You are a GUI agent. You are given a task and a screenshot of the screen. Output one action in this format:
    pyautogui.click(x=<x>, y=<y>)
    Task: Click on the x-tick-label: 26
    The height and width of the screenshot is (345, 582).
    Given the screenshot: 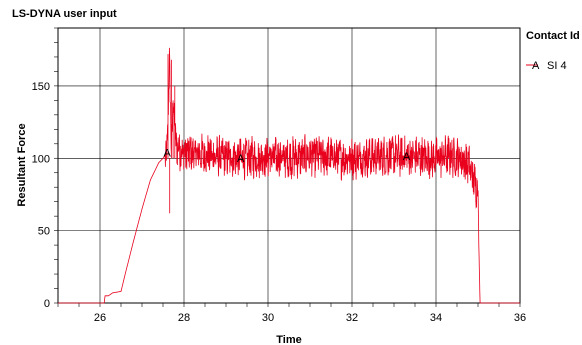 What is the action you would take?
    pyautogui.click(x=100, y=318)
    